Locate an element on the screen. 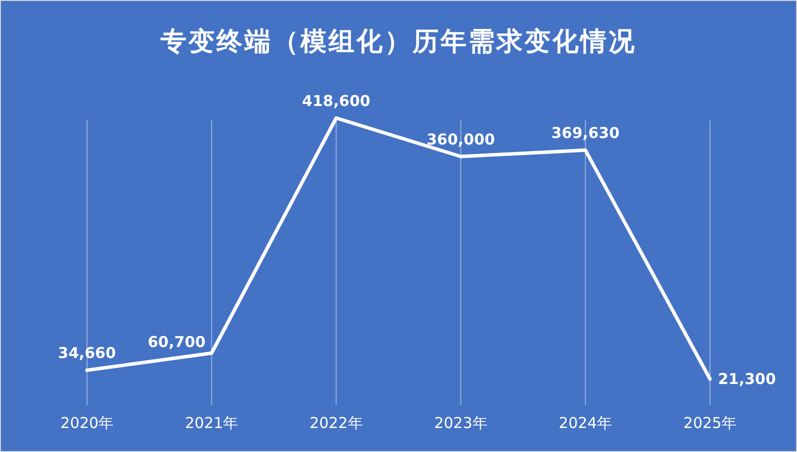 This screenshot has height=452, width=797. x-tick-label: 2022年 is located at coordinates (336, 423).